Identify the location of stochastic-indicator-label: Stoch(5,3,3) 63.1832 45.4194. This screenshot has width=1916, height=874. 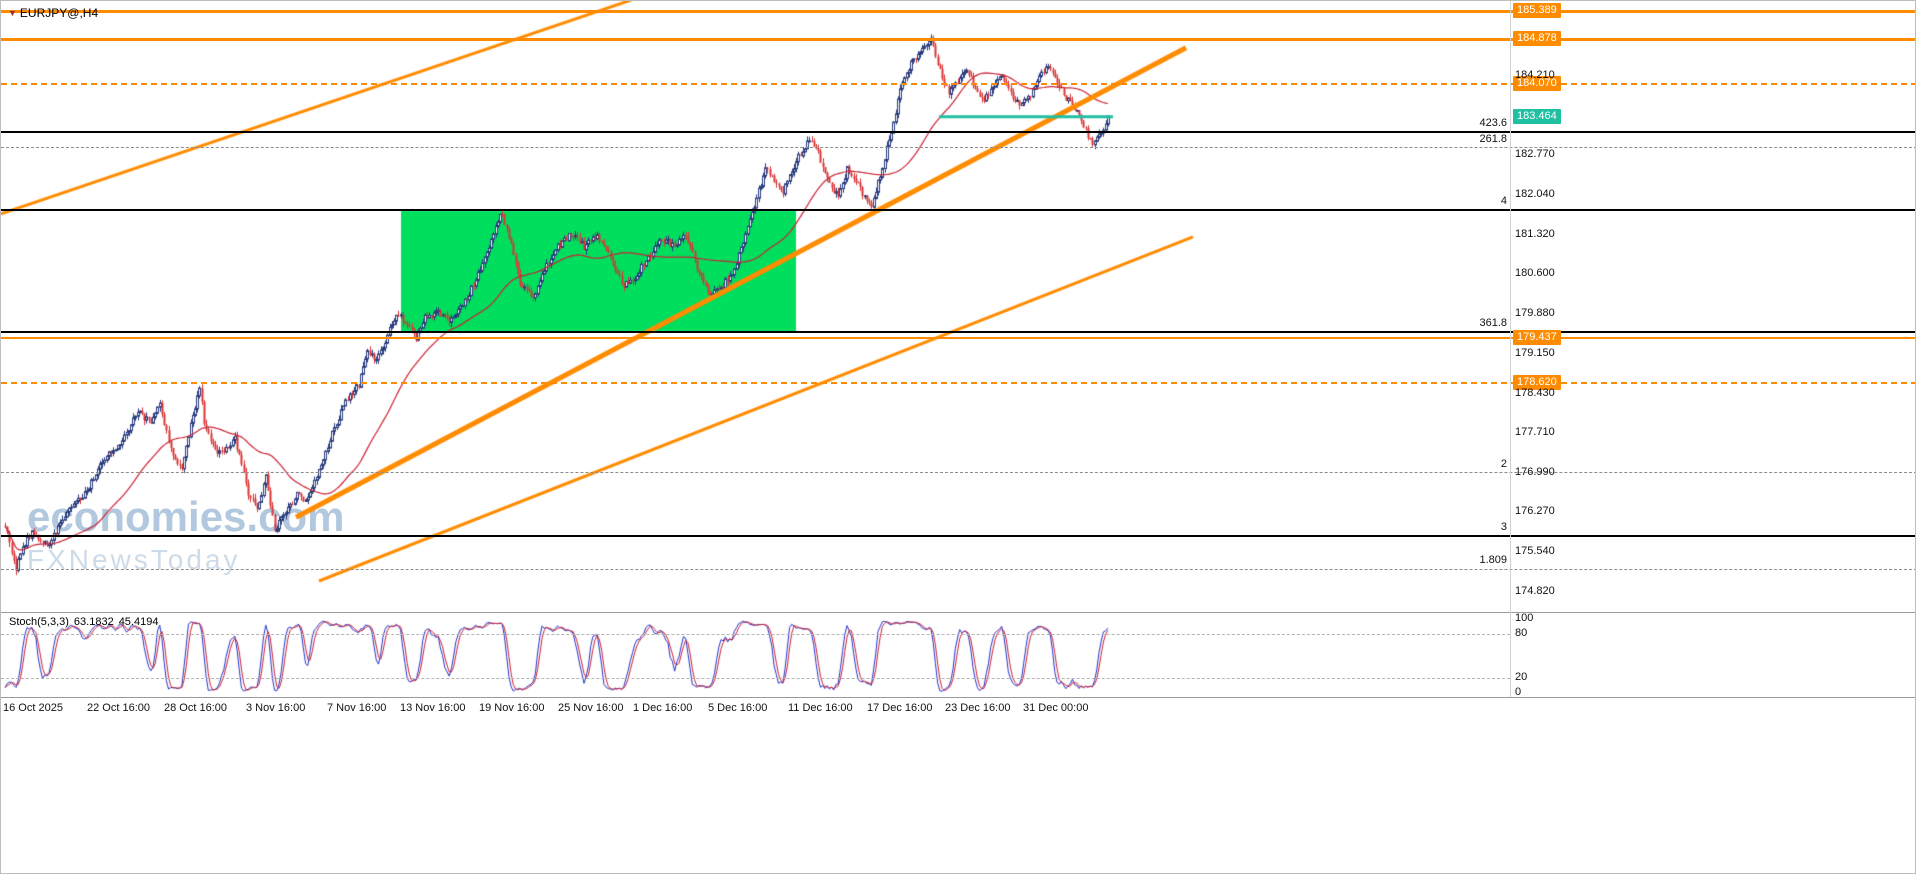
(83, 622).